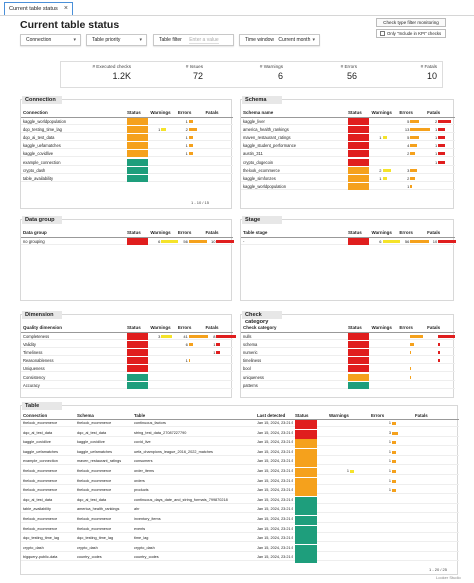  Describe the element at coordinates (348, 138) in the screenshot. I see `table-row: maven_restaurant_ratings 1 5 1` at that location.